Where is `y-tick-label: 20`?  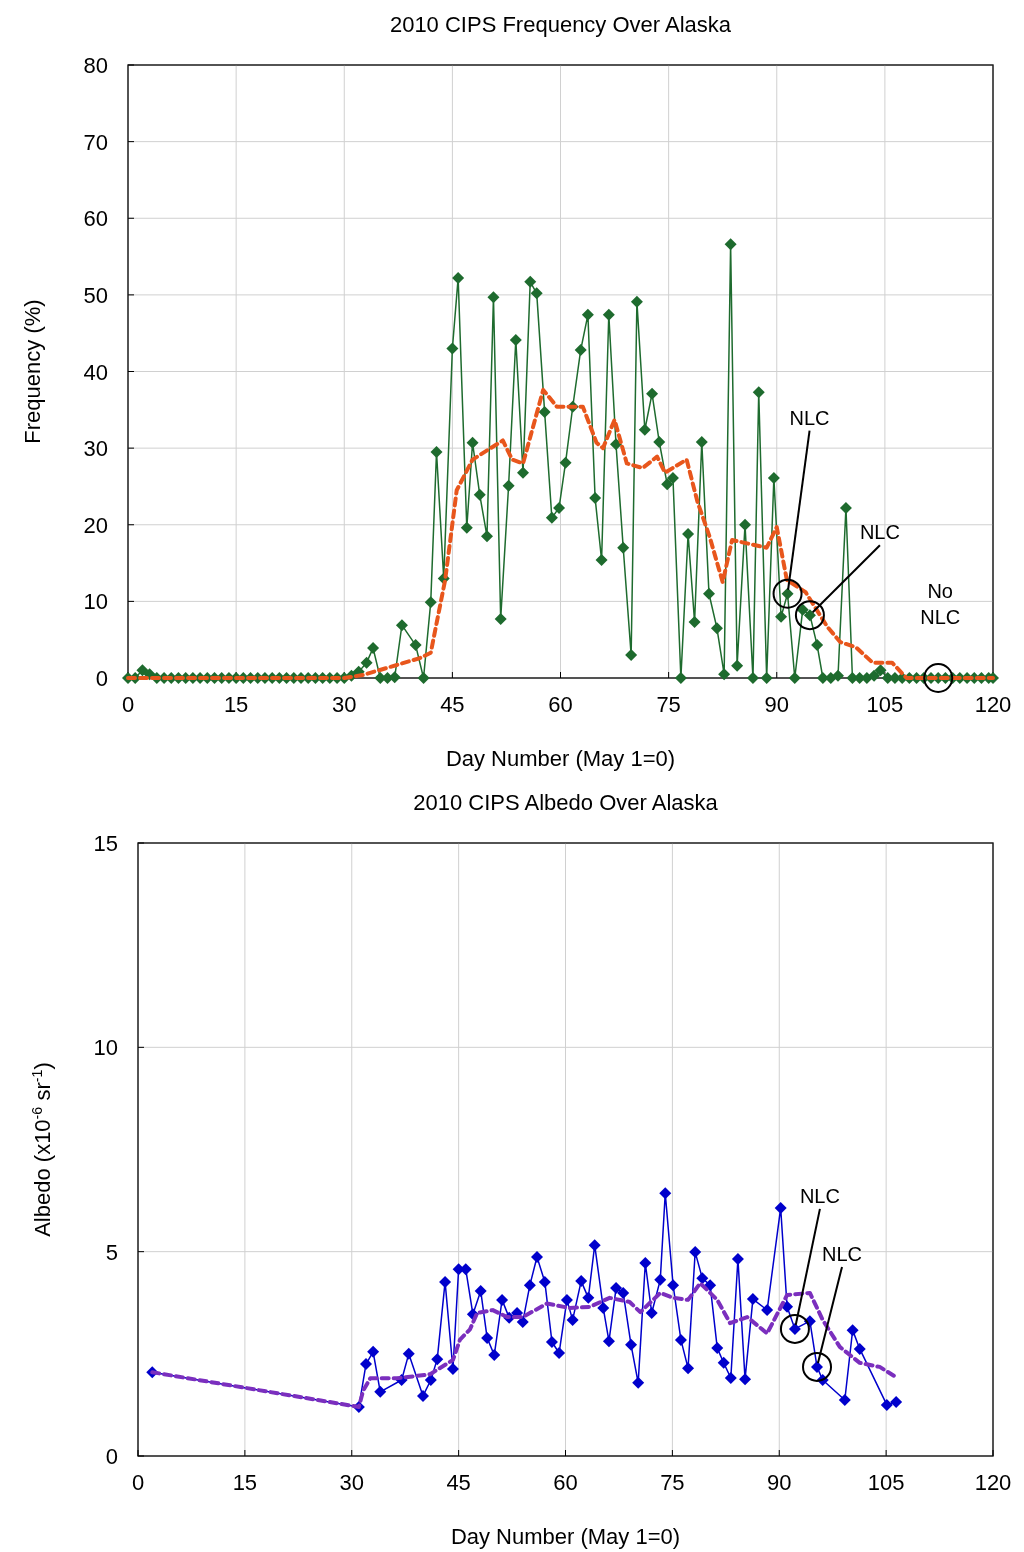
y-tick-label: 20 is located at coordinates (95, 525).